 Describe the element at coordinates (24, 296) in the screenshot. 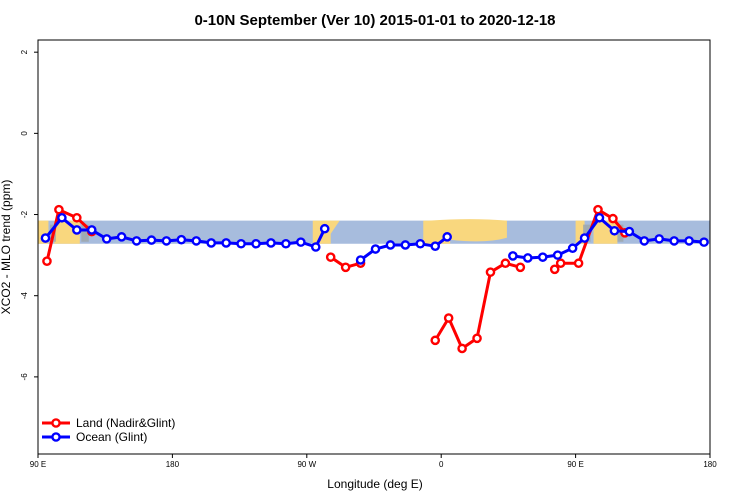

I see `y-tick-label: -4` at that location.